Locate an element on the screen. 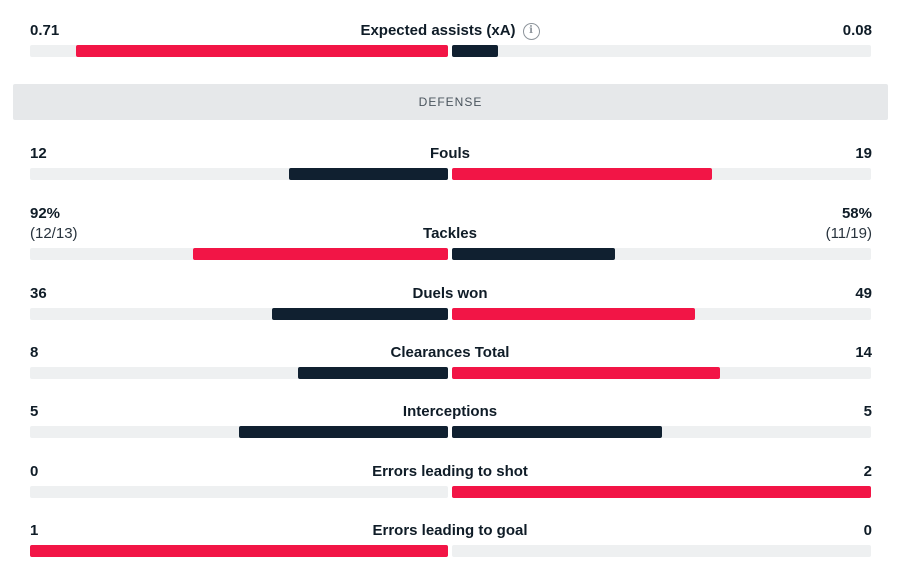 The width and height of the screenshot is (900, 570). stat-row: 0.71 0.08 Expected assists (xA) i is located at coordinates (450, 40).